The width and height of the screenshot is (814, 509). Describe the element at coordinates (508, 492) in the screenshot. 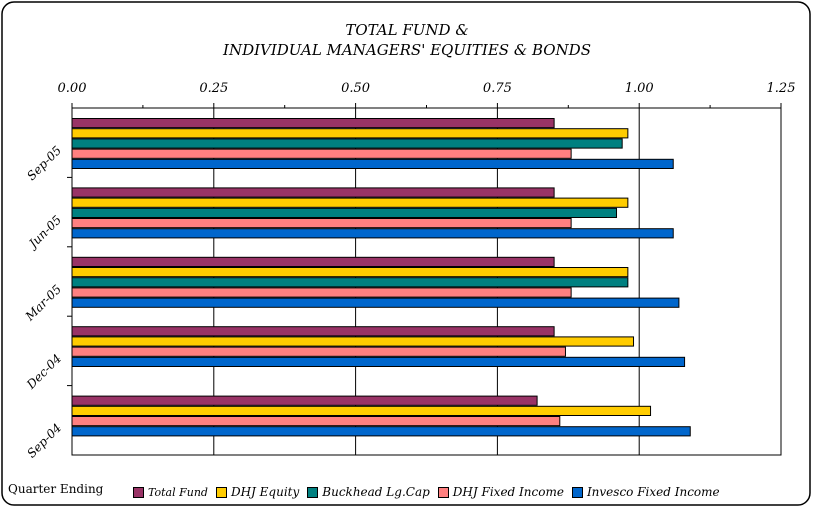

I see `legend-label: DHJ Fixed Income` at that location.